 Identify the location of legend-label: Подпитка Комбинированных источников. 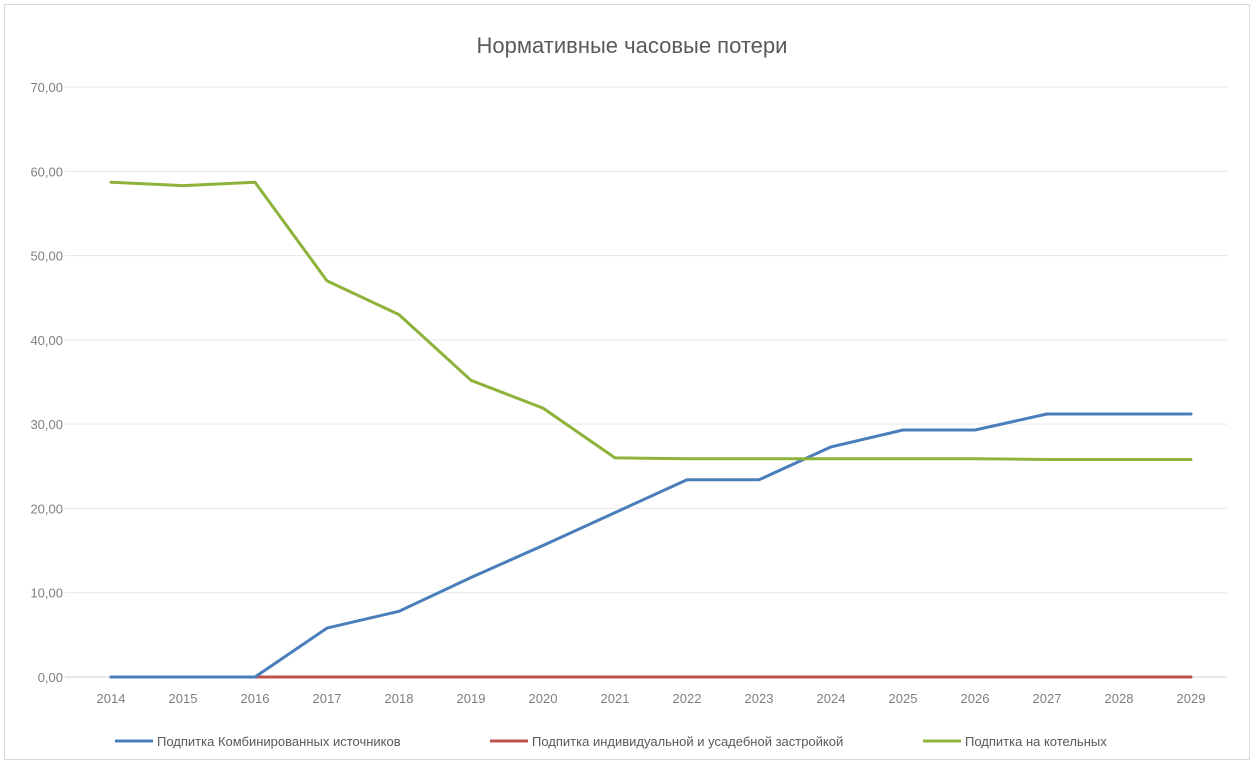
(279, 741).